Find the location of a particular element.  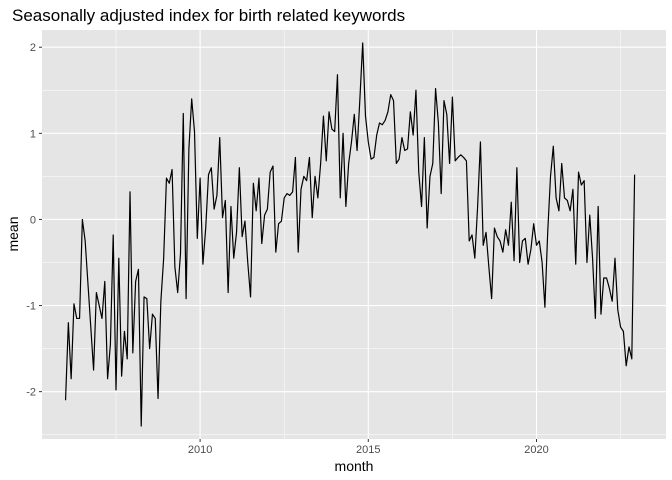

x-tick-label: 2020 is located at coordinates (536, 450).